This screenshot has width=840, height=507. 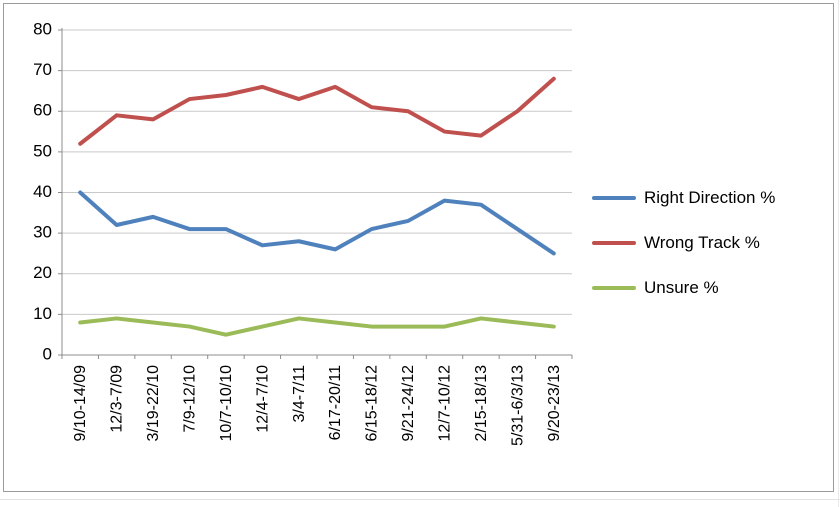 I want to click on x-axis-label-1: 12/3-7/09, so click(x=117, y=399).